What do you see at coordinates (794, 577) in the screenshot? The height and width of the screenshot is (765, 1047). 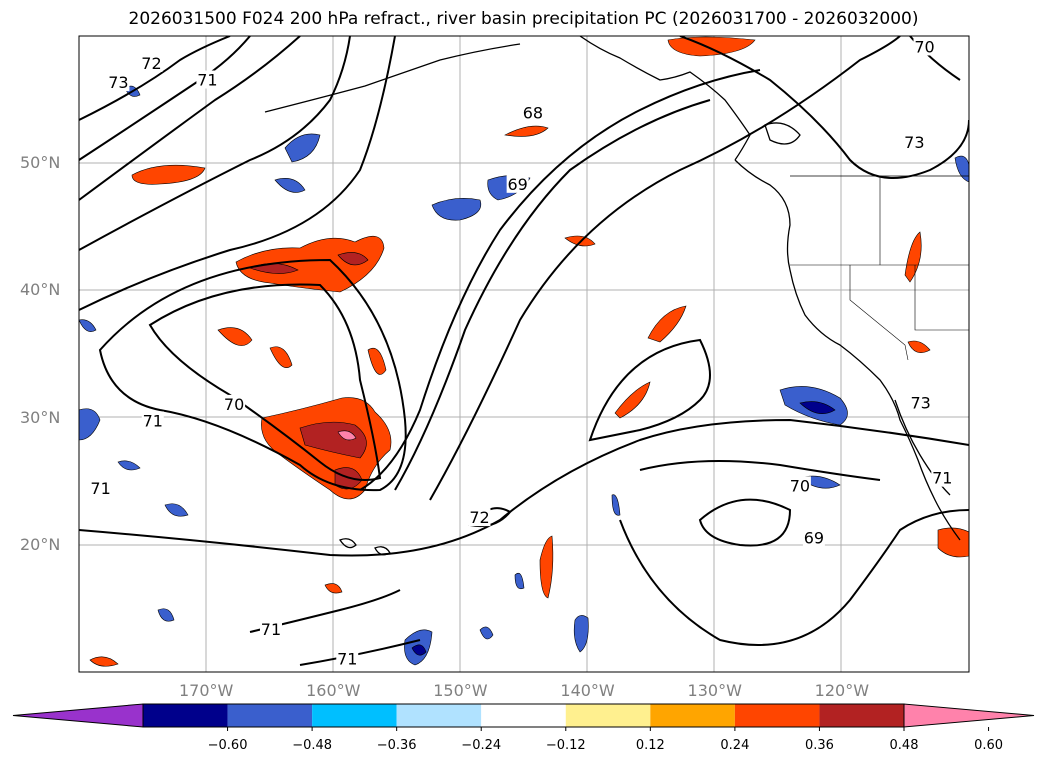 I see `contour-71-southeast` at bounding box center [794, 577].